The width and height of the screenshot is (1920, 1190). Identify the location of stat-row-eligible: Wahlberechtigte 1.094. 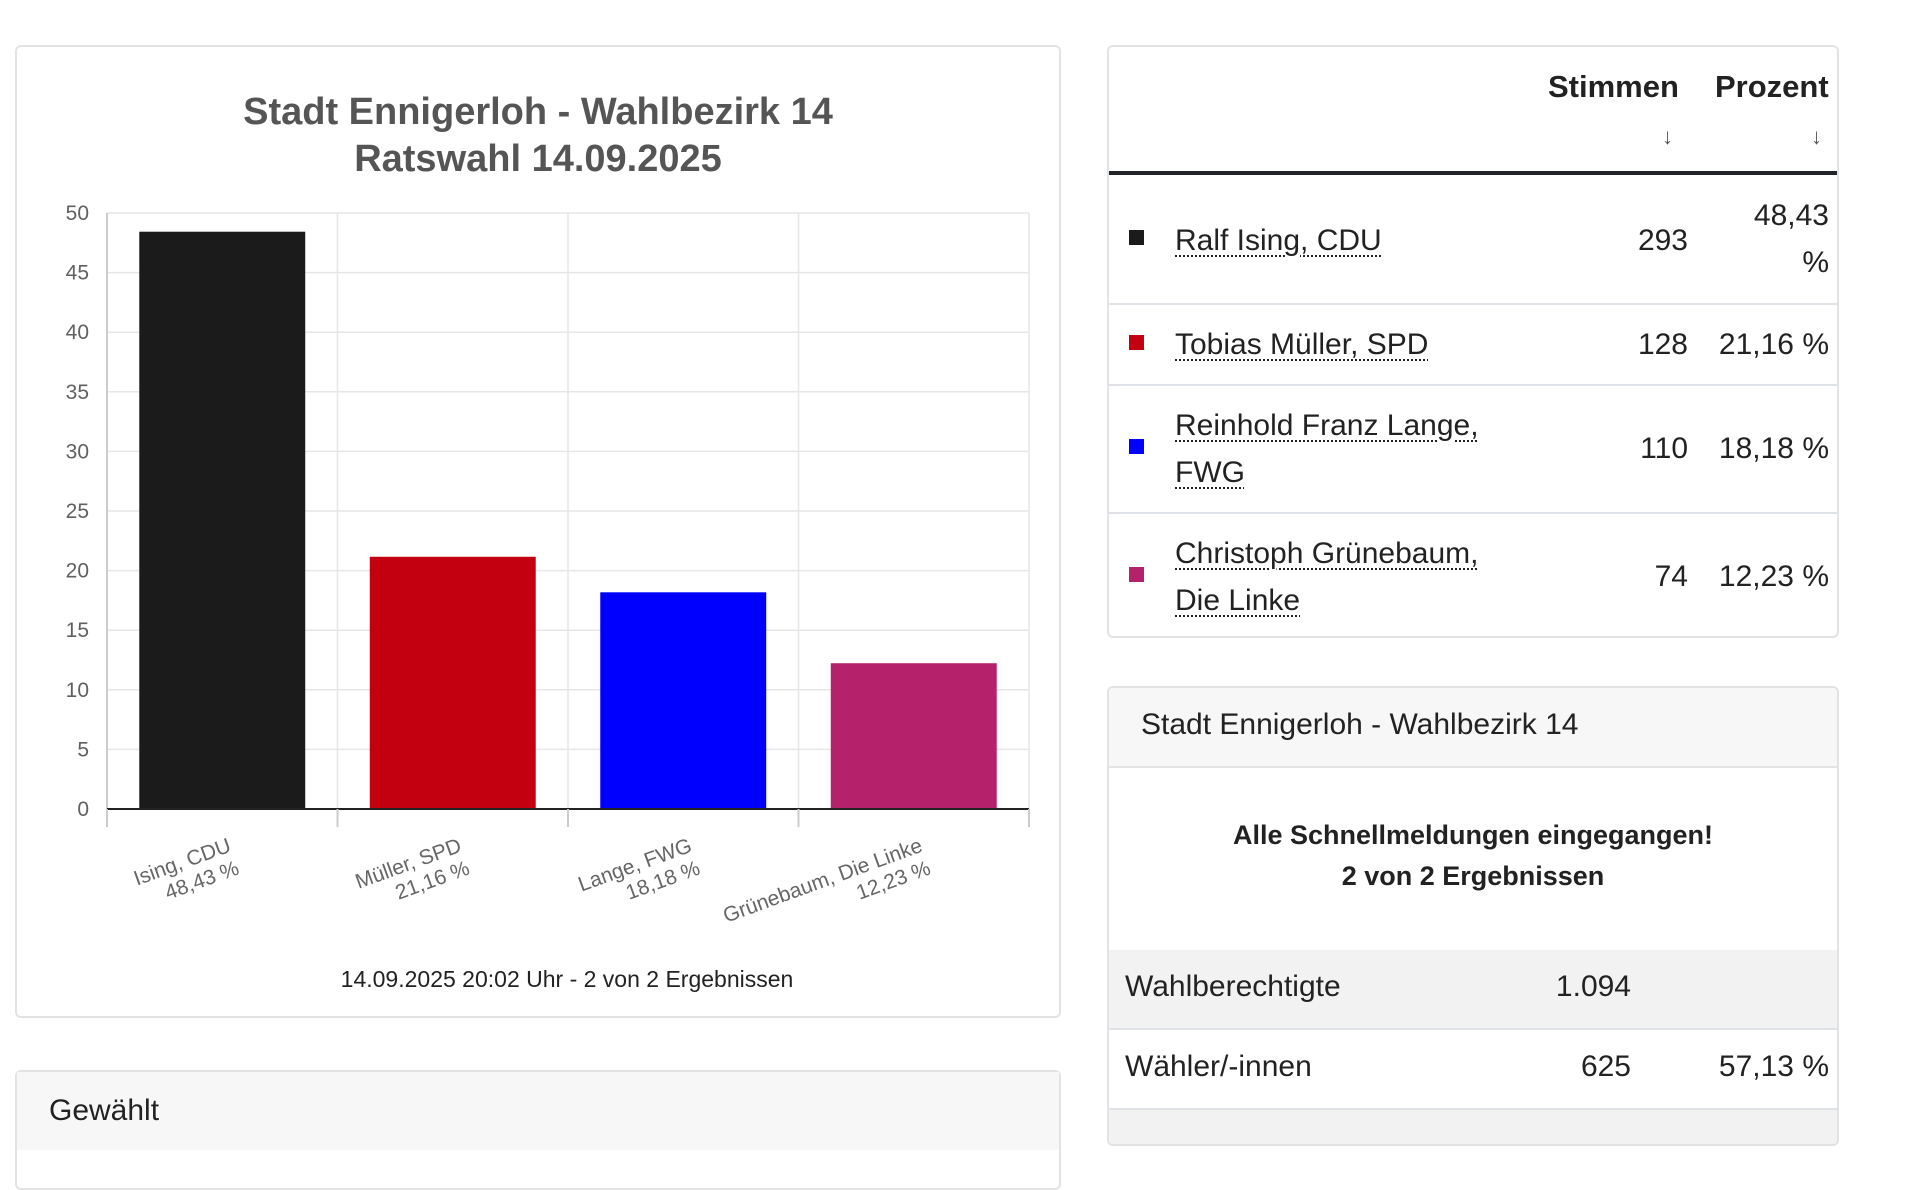
(1473, 989).